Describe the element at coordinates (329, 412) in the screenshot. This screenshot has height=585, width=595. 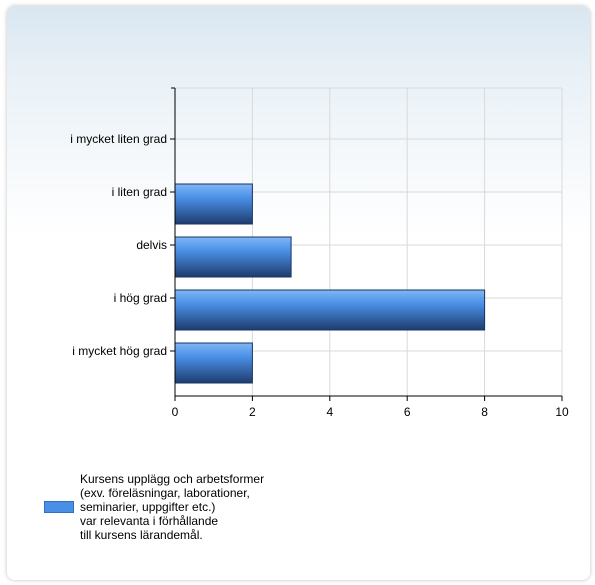
I see `x-tick-label: 4` at that location.